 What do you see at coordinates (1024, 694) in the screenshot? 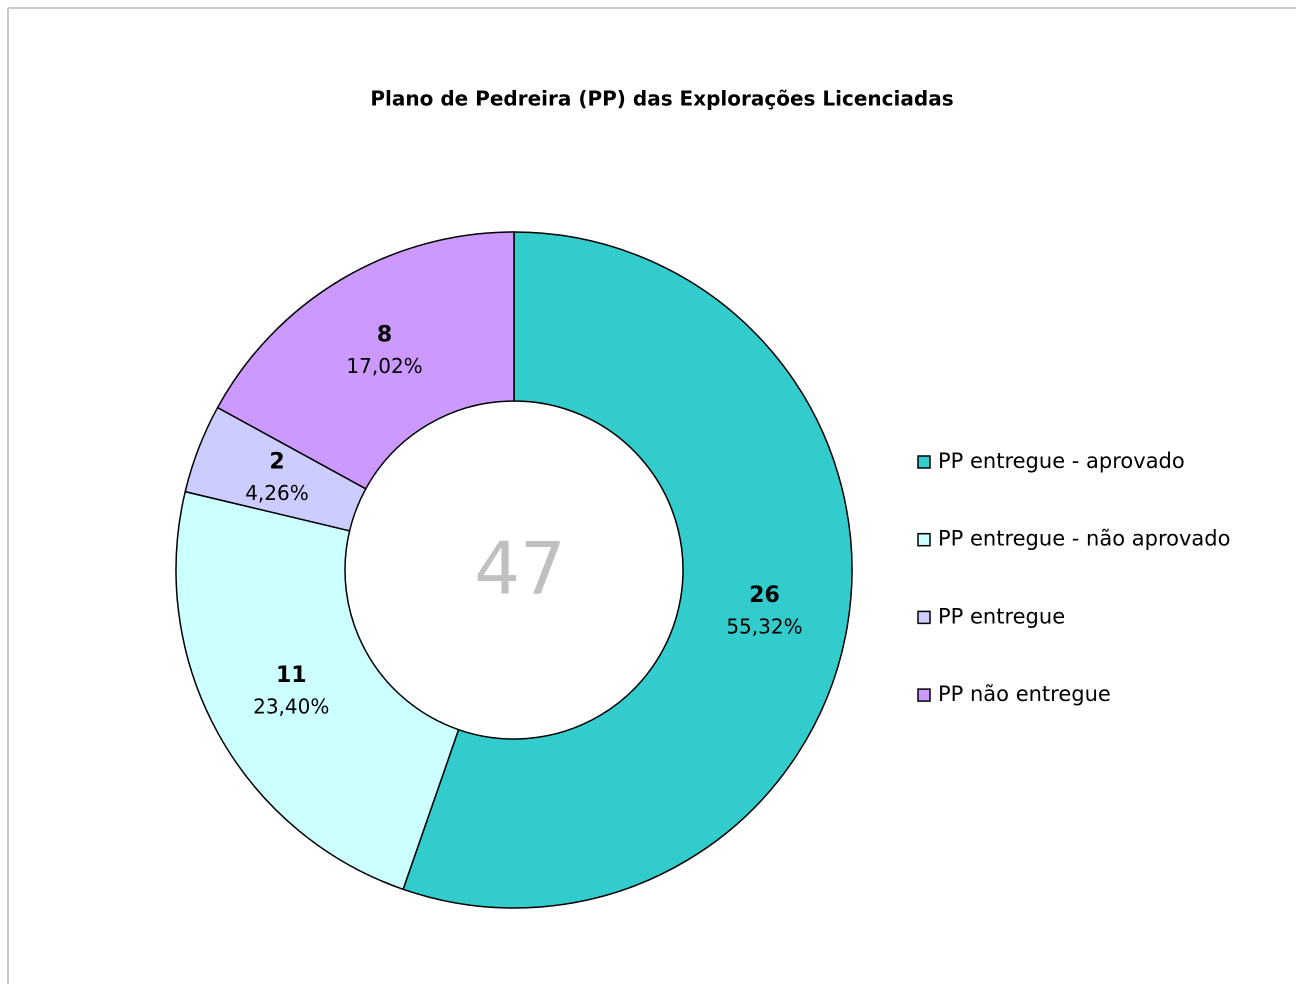
I see `legend-label: PP não entregue` at bounding box center [1024, 694].